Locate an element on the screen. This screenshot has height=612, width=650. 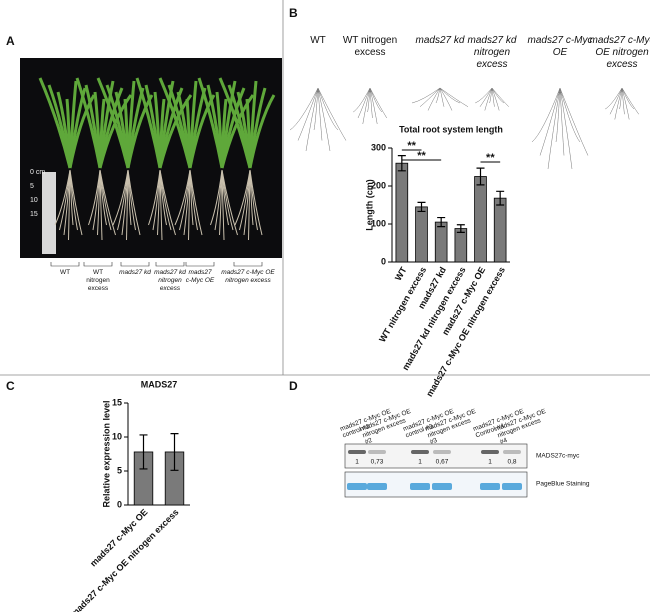
quantification: 1 is located at coordinates (490, 462).